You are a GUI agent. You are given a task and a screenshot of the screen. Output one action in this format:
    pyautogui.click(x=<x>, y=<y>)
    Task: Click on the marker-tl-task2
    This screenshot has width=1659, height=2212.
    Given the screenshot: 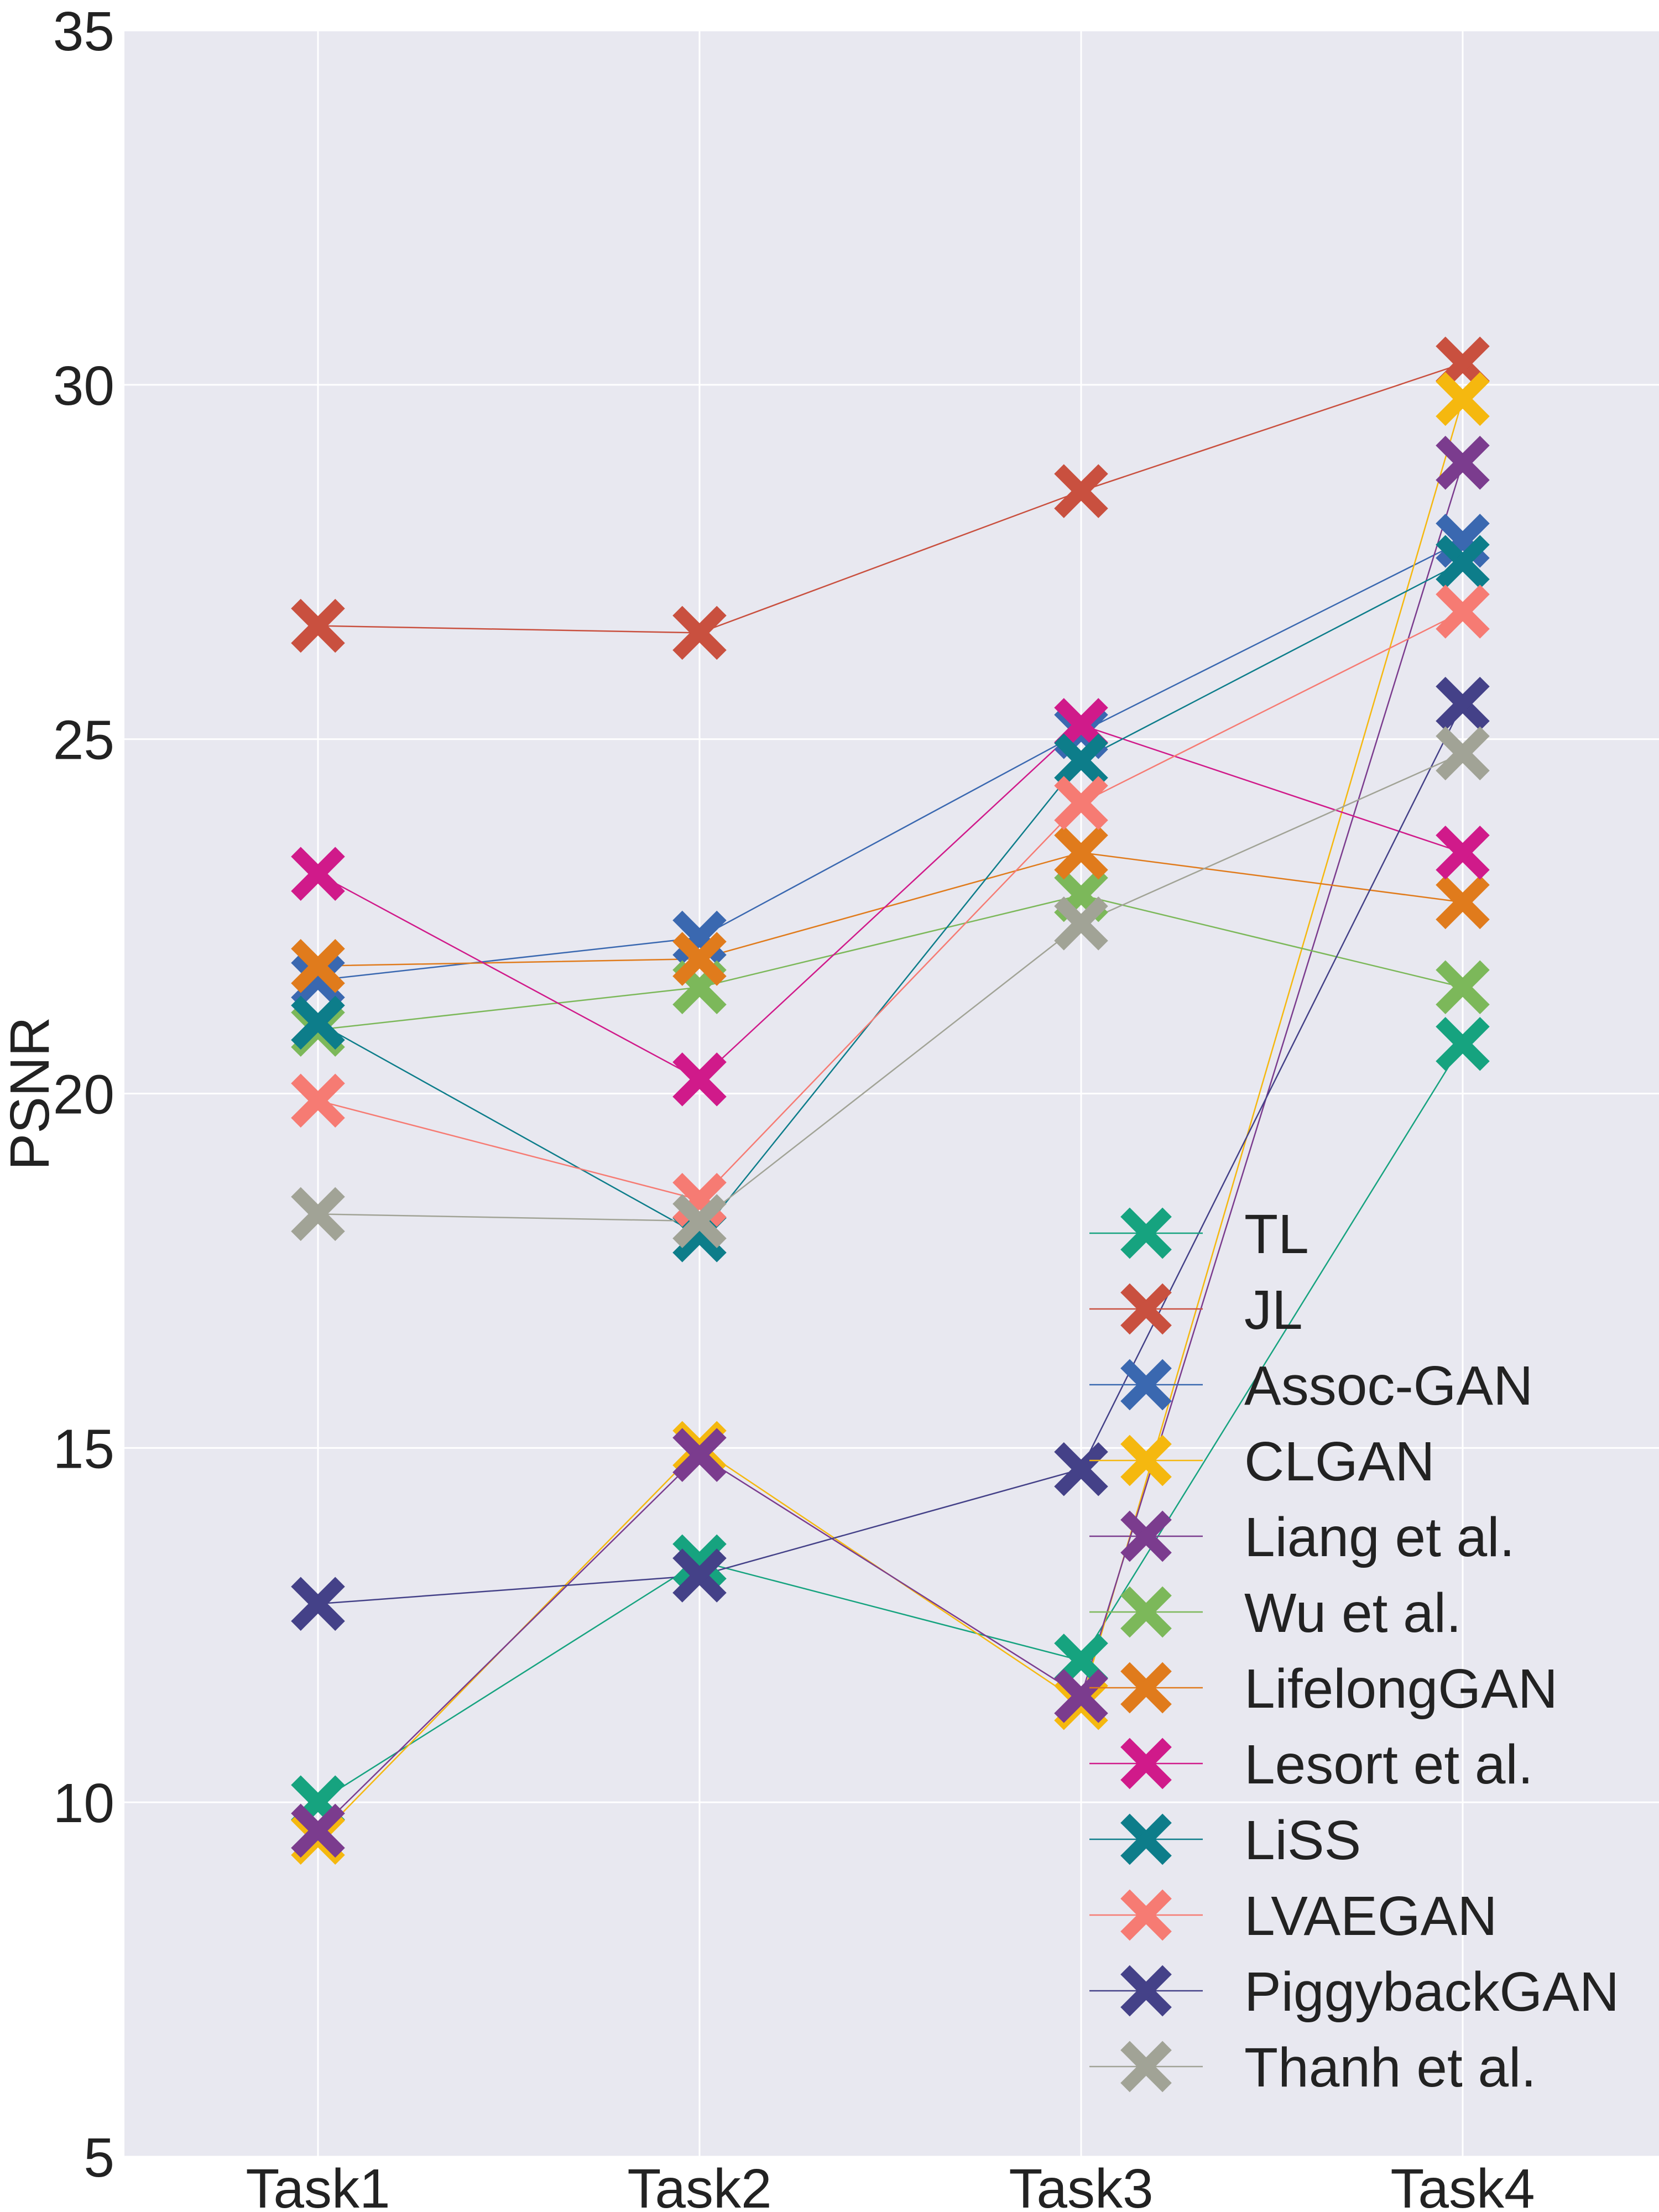 What is the action you would take?
    pyautogui.click(x=700, y=1562)
    